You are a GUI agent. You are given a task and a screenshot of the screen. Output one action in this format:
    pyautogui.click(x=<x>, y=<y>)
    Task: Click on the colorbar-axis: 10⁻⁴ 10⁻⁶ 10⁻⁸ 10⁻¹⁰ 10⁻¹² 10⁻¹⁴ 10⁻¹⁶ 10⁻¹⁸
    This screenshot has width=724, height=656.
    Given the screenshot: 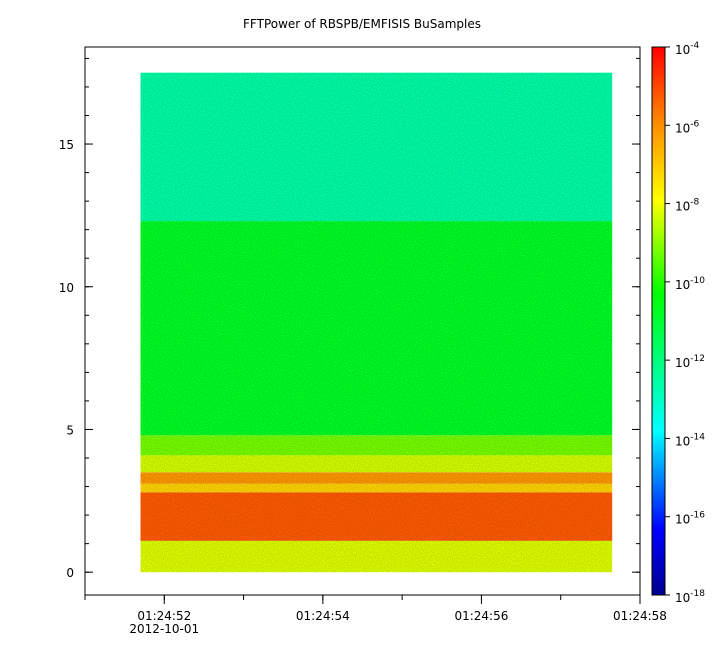 What is the action you would take?
    pyautogui.click(x=685, y=323)
    